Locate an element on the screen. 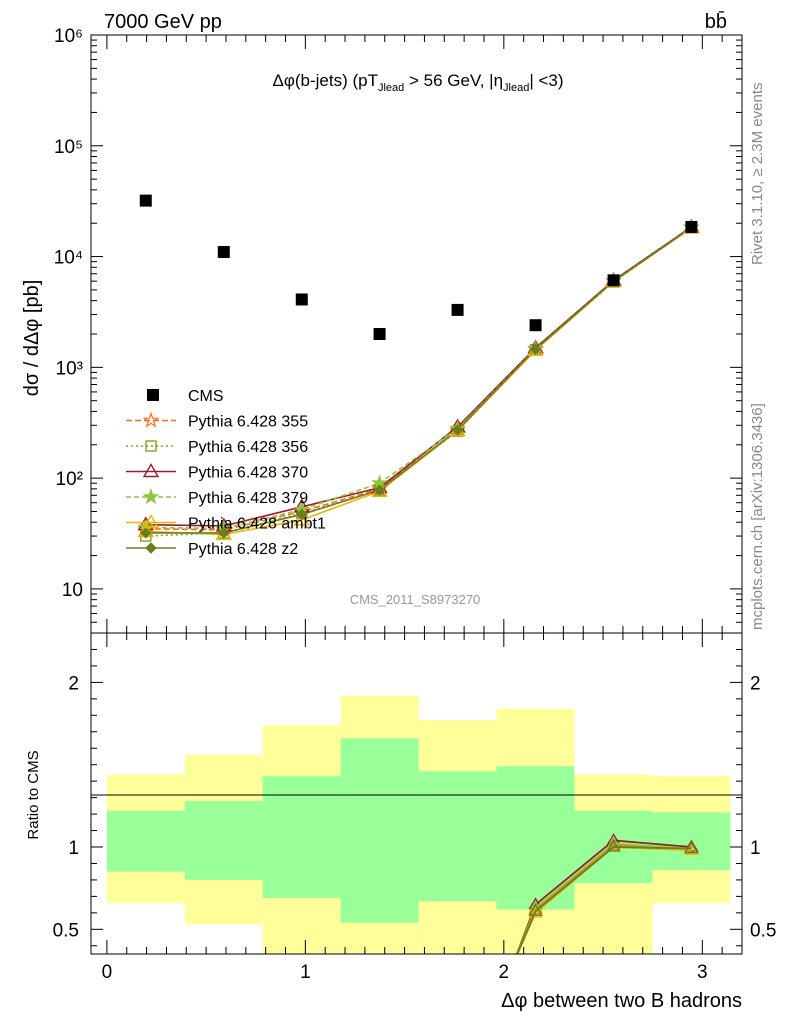 The height and width of the screenshot is (1024, 786). title-part: > 56 GeV, |η is located at coordinates (453, 80).